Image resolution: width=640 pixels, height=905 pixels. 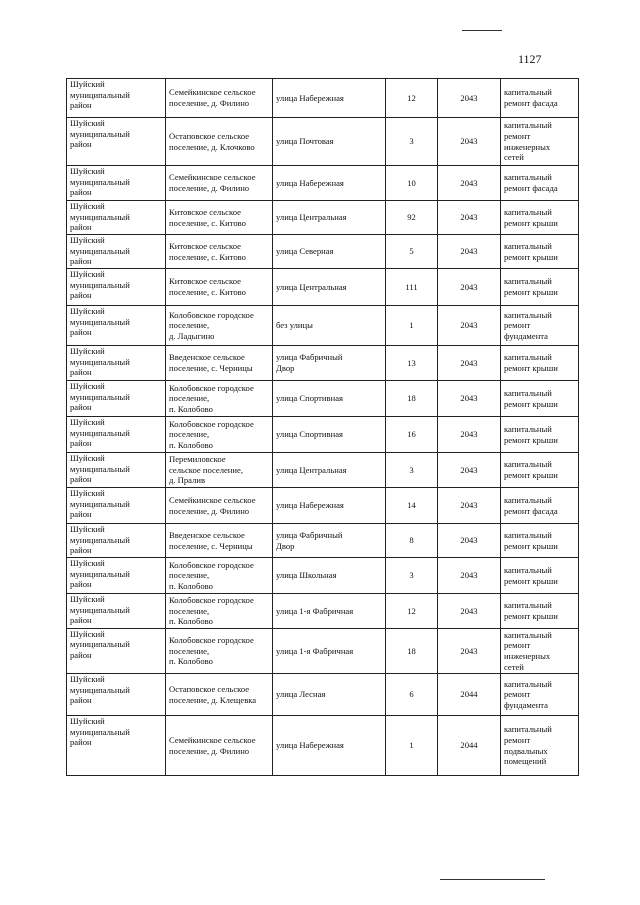 I want to click on house-number-cell: 111, so click(x=411, y=287).